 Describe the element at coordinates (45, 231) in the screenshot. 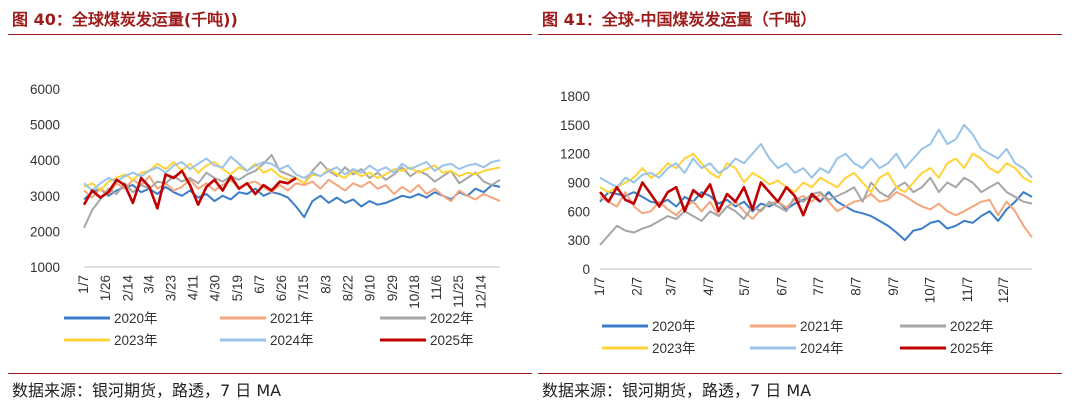

I see `y-tick-label: 2000` at that location.